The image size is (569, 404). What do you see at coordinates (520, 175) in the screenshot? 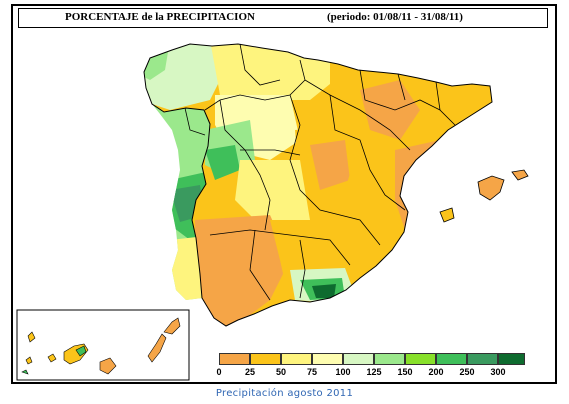
I see `island-menorca` at bounding box center [520, 175].